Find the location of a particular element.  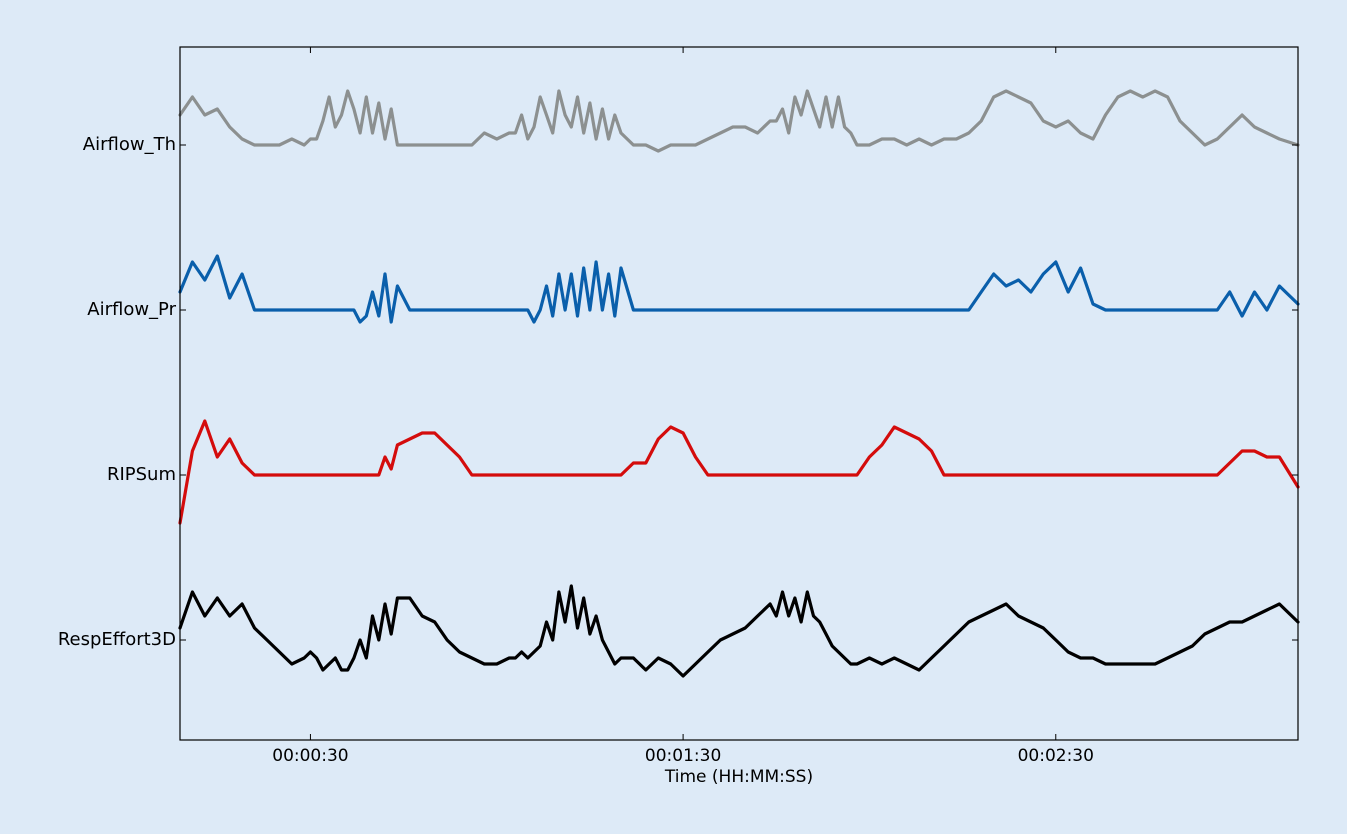

channel-label: RespEffort3D is located at coordinates (117, 639).